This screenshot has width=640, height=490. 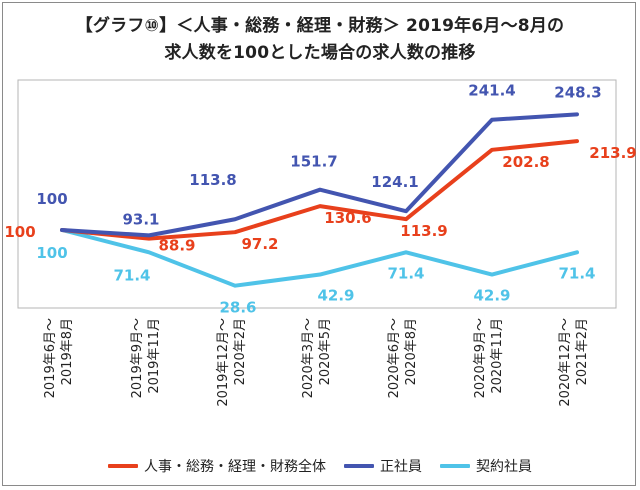 What do you see at coordinates (401, 467) in the screenshot?
I see `legend-label-regular: 正社員` at bounding box center [401, 467].